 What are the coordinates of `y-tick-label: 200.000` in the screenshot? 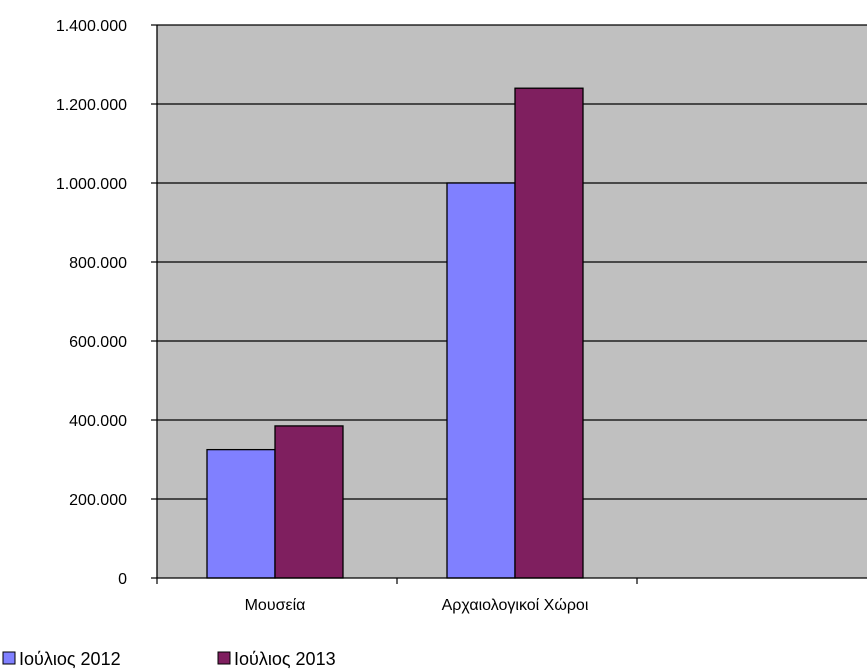 It's located at (98, 500).